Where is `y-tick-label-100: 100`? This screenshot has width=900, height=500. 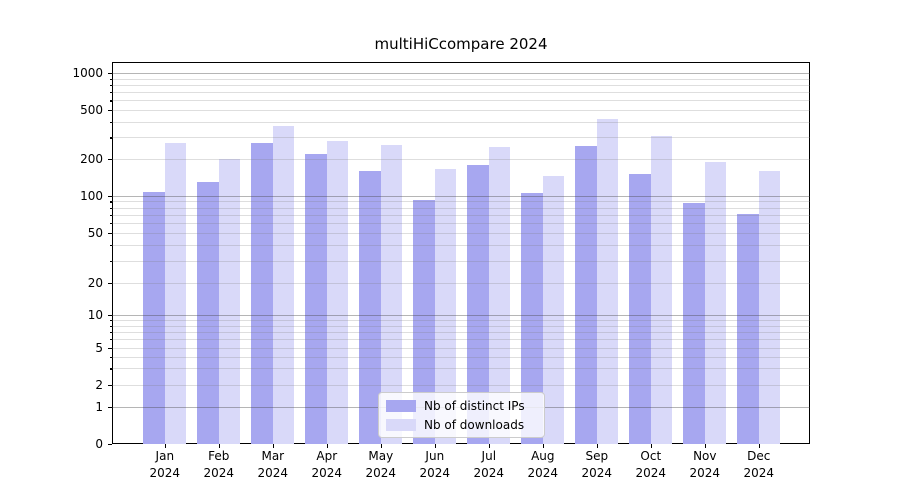
y-tick-label-100: 100 is located at coordinates (91, 195).